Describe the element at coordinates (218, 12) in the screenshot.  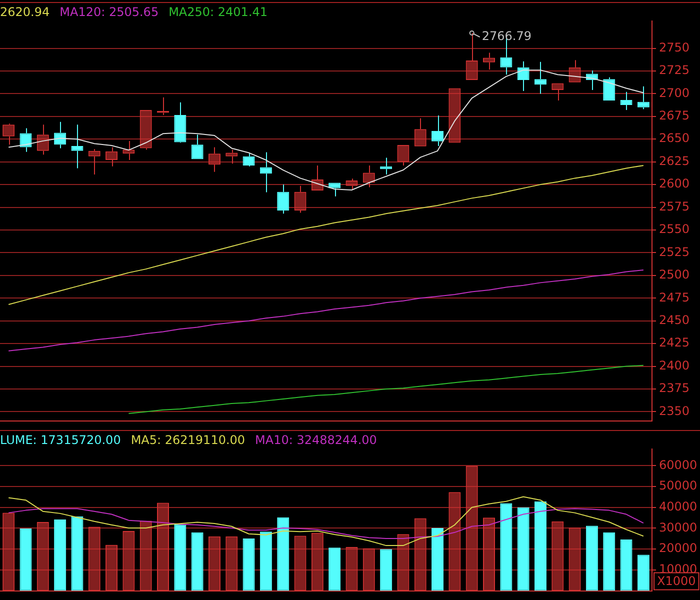
I see `text: MA250: 2401.41` at that location.